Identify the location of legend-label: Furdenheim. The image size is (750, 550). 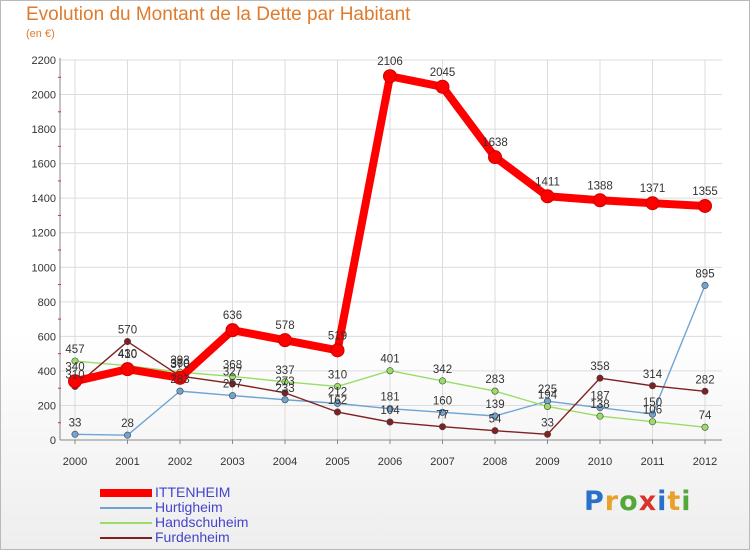
(192, 537).